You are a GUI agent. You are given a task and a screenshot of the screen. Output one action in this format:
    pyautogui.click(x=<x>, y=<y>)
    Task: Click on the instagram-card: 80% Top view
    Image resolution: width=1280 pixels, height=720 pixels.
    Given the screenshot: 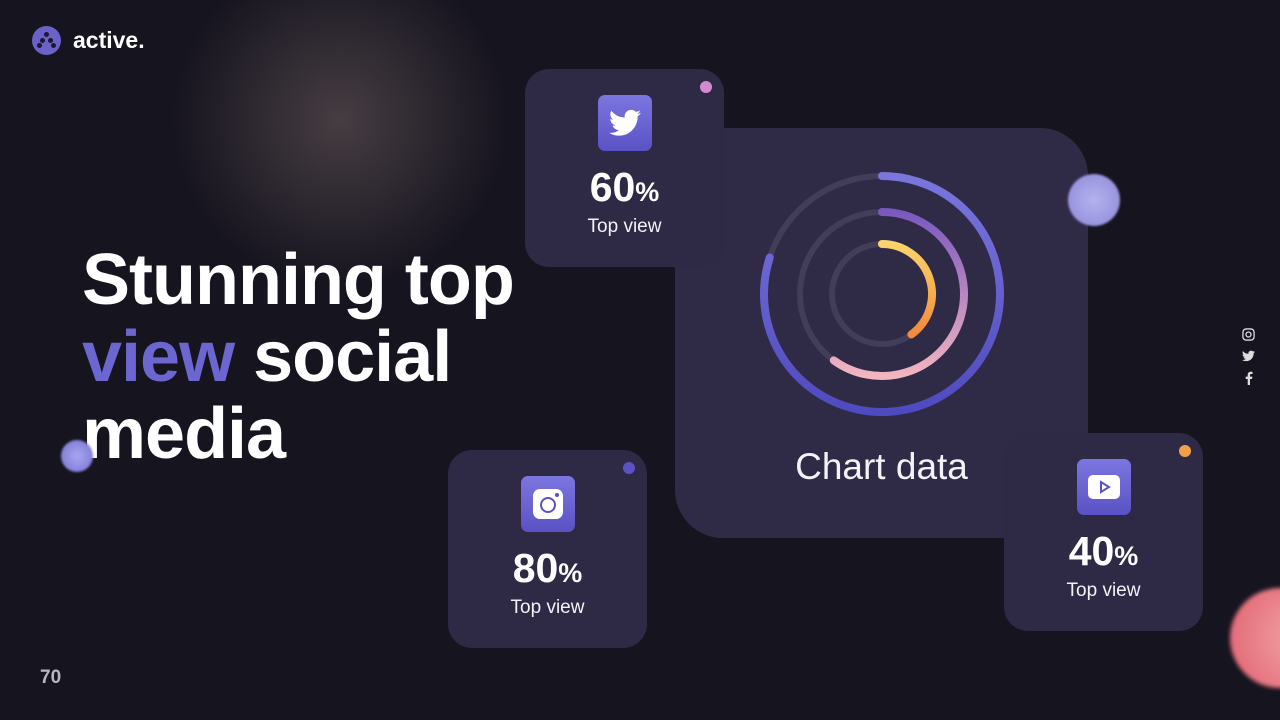 What is the action you would take?
    pyautogui.click(x=547, y=549)
    